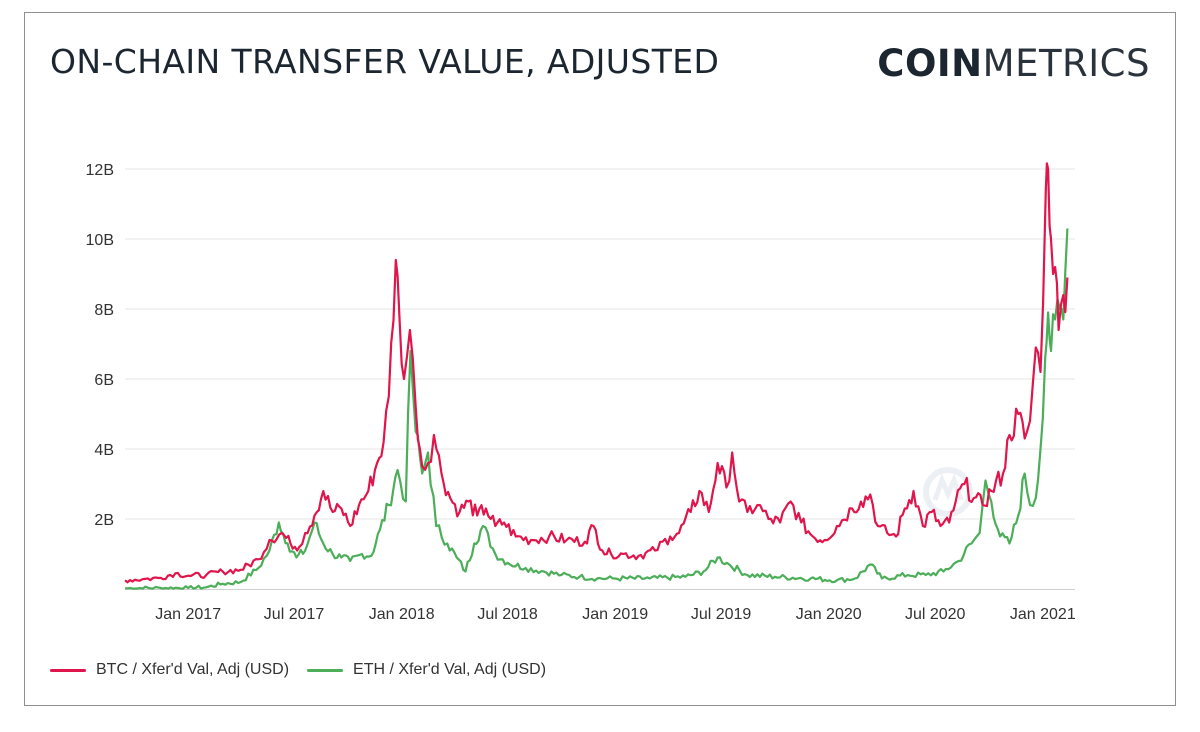 The width and height of the screenshot is (1200, 732). What do you see at coordinates (450, 669) in the screenshot?
I see `legend-label-eth: ETH / Xfer'd Val, Adj (USD)` at bounding box center [450, 669].